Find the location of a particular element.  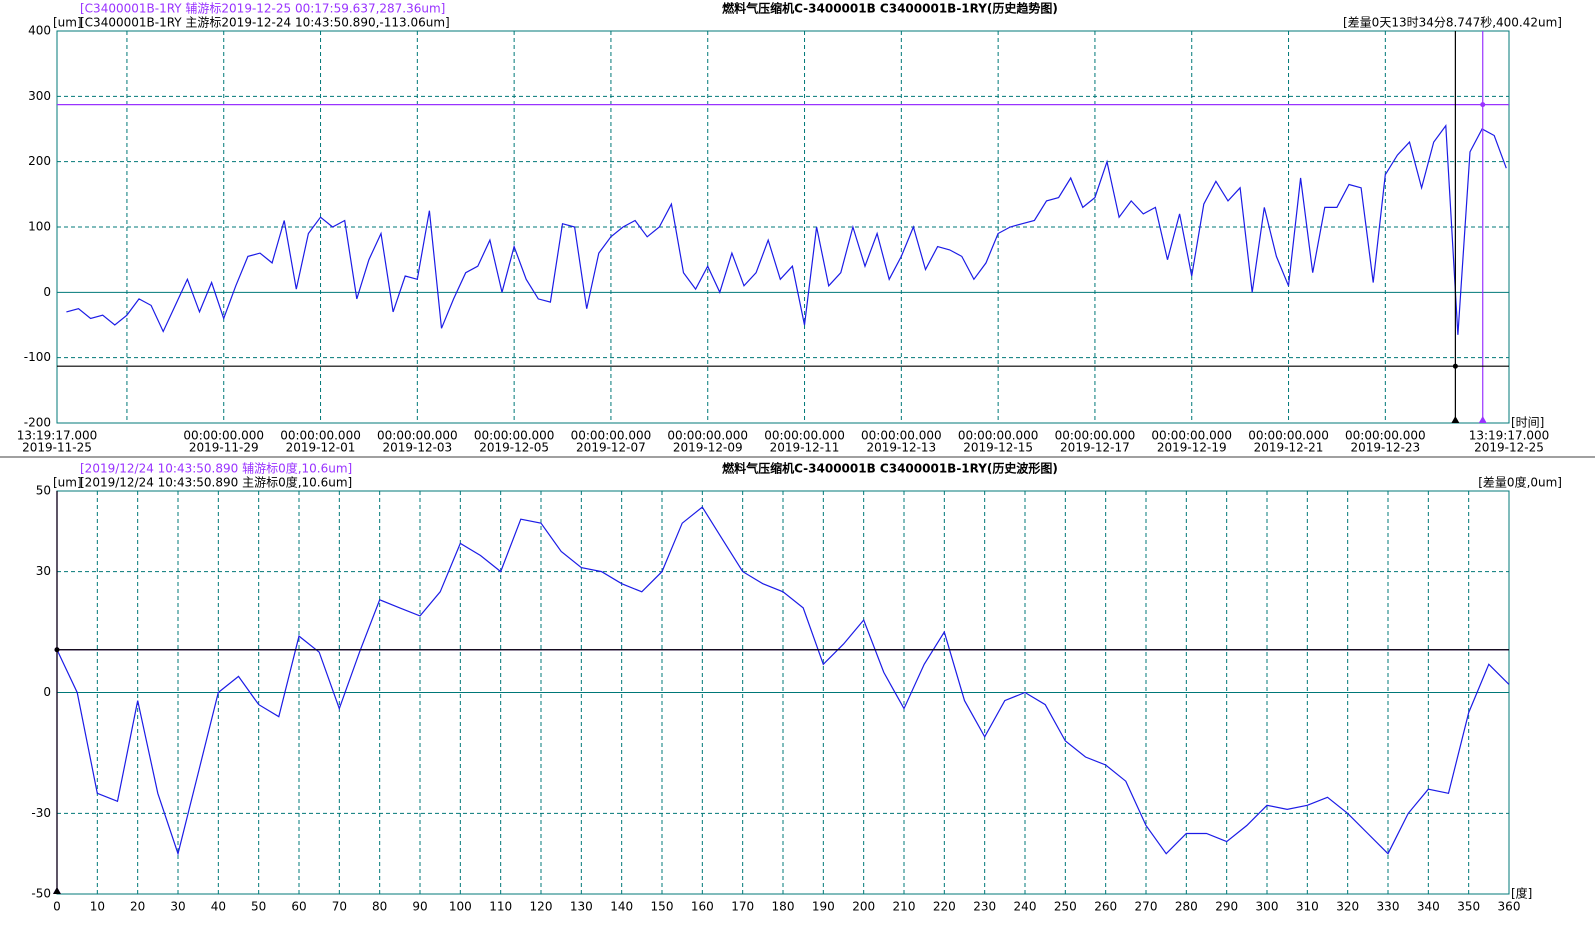

x-tick-label: 2019-12-21 is located at coordinates (1289, 448).